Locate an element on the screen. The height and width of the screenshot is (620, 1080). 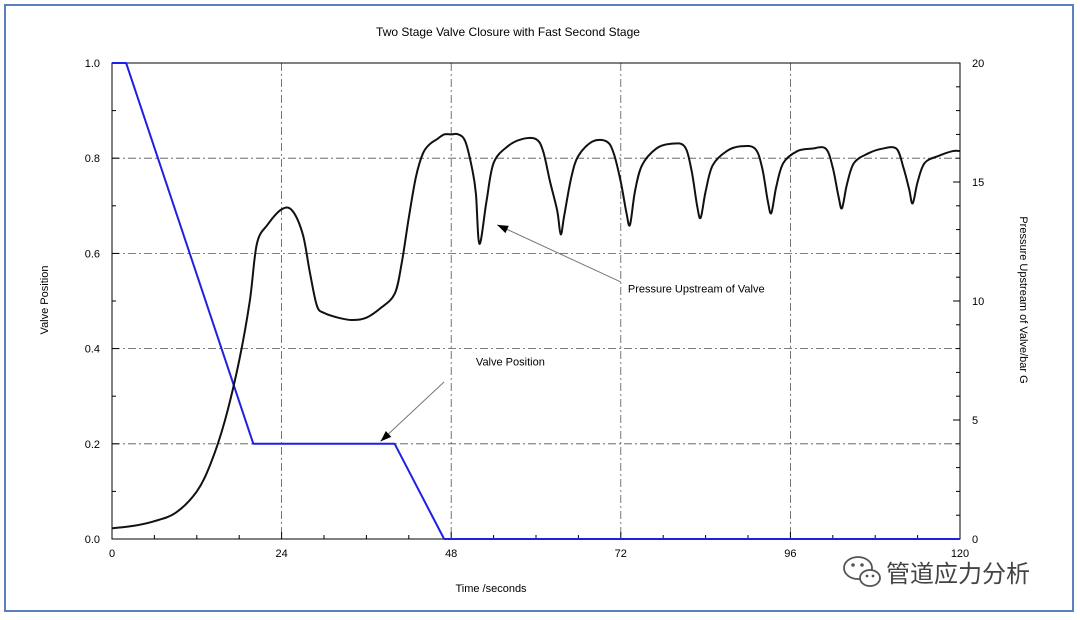
y-left-tick-label: 0.8 is located at coordinates (92, 159).